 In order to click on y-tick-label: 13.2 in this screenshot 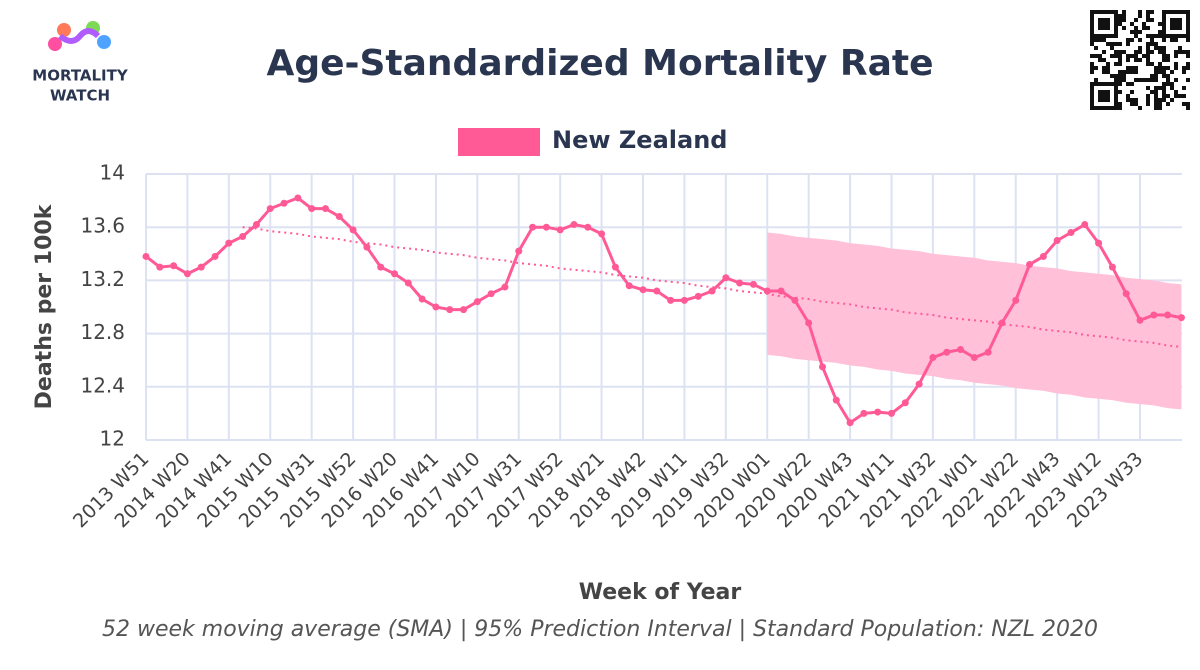, I will do `click(102, 279)`.